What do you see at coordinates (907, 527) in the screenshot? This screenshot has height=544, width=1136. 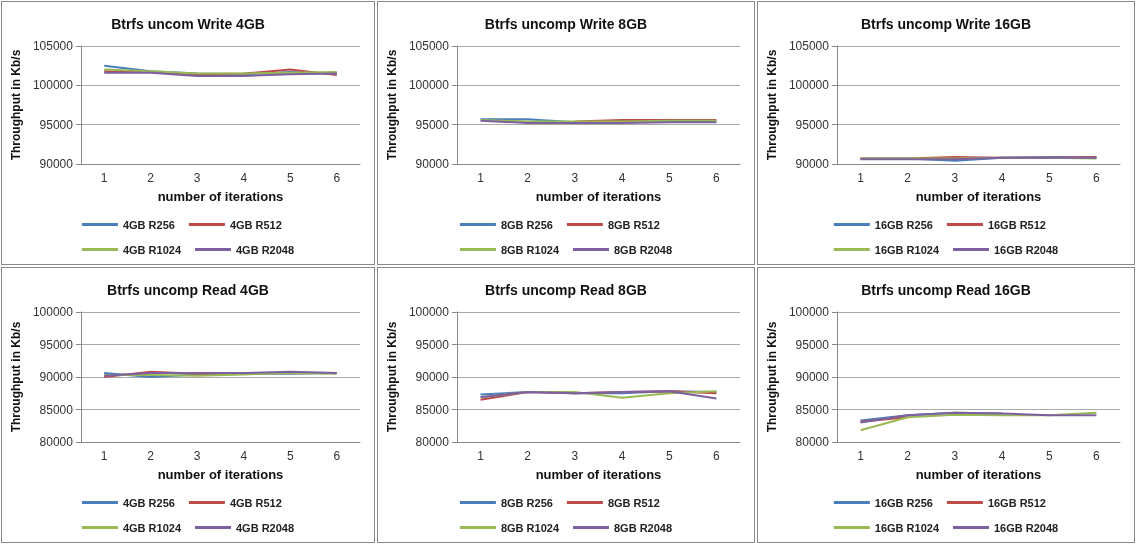 I see `legend-label: 16GB R1024` at bounding box center [907, 527].